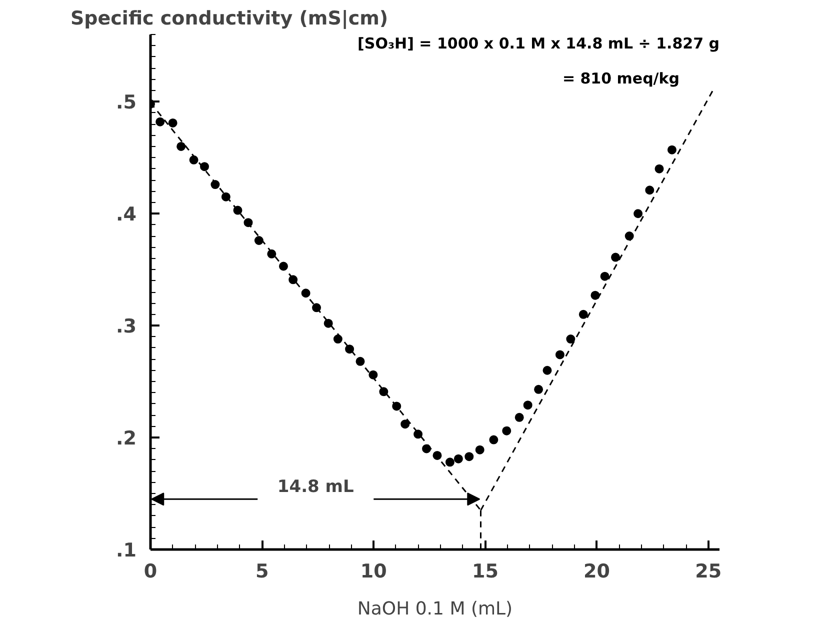 This screenshot has height=622, width=829. I want to click on x-tick-label: 5, so click(262, 571).